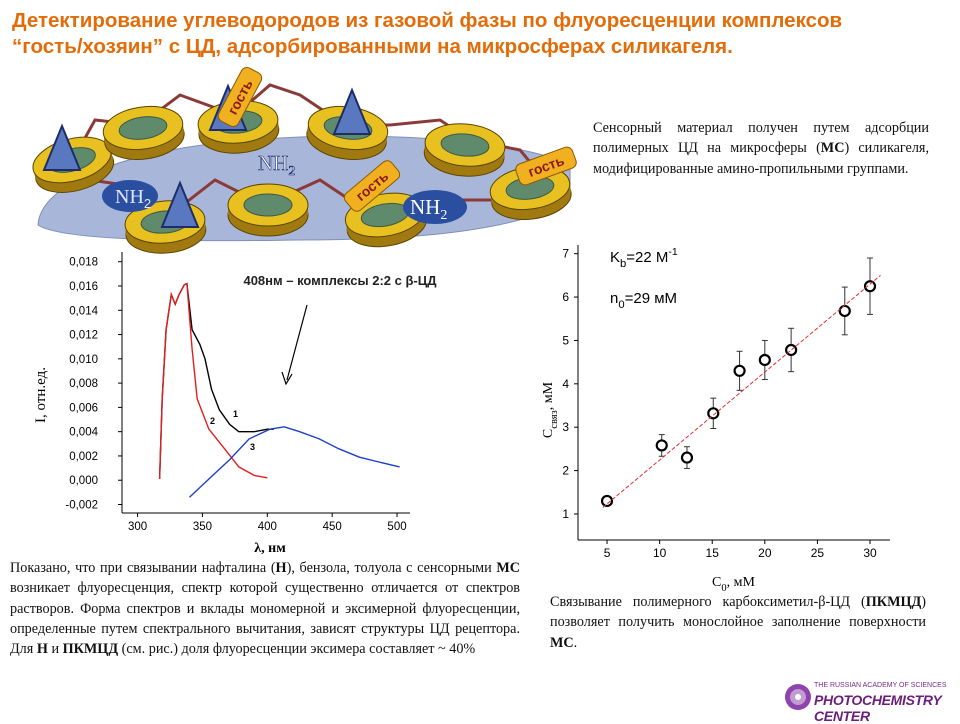  I want to click on y-tick-label: 0,016, so click(83, 287).